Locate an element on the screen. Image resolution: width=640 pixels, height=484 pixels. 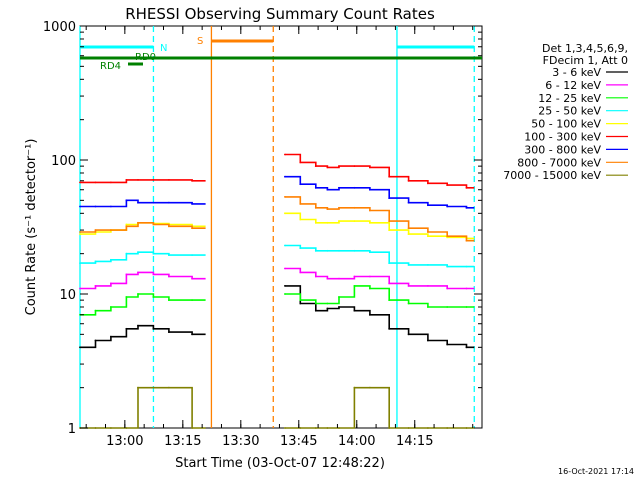
x-tick-label-2: 13:30 is located at coordinates (240, 441).